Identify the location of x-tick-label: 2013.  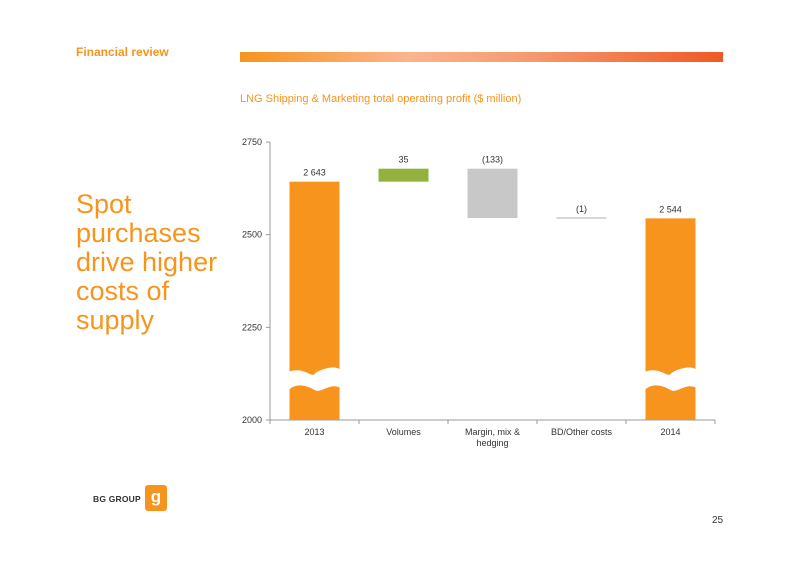
(314, 432).